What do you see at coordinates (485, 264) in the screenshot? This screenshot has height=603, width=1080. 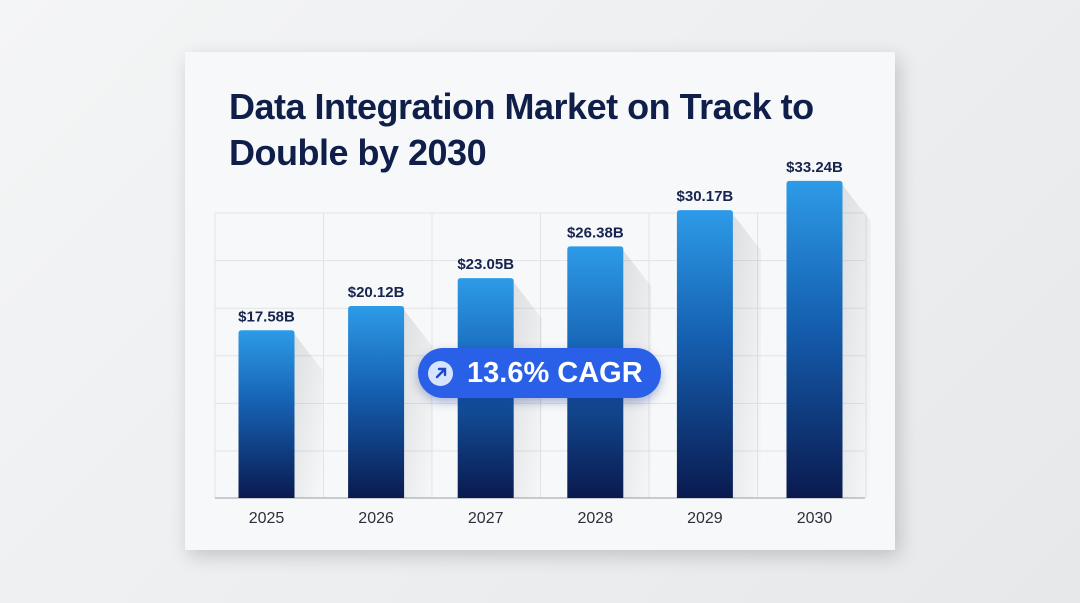 I see `data-label: $23.05B` at bounding box center [485, 264].